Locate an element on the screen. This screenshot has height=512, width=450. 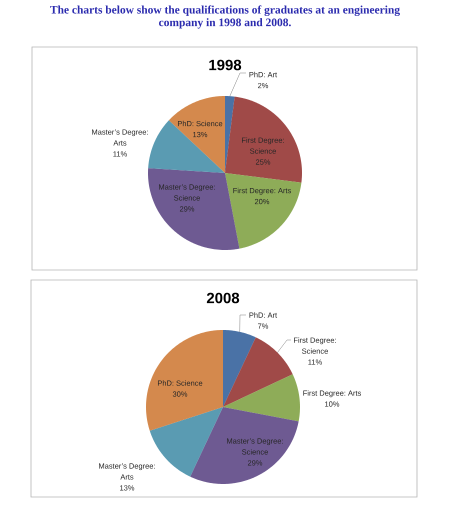
text: The charts below show the qualifications of graduates at an engineering company in 1998 and 2008. is located at coordinates (225, 17).